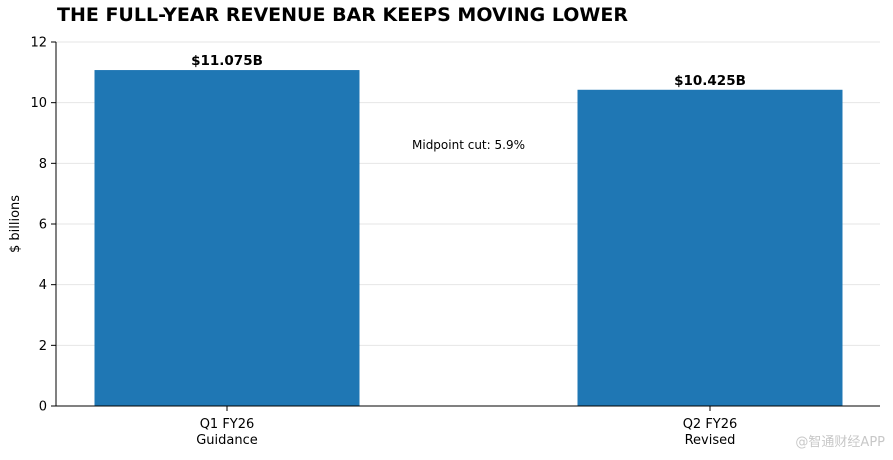 This screenshot has width=893, height=460. Describe the element at coordinates (710, 81) in the screenshot. I see `bar-value-label: $10.425B` at that location.